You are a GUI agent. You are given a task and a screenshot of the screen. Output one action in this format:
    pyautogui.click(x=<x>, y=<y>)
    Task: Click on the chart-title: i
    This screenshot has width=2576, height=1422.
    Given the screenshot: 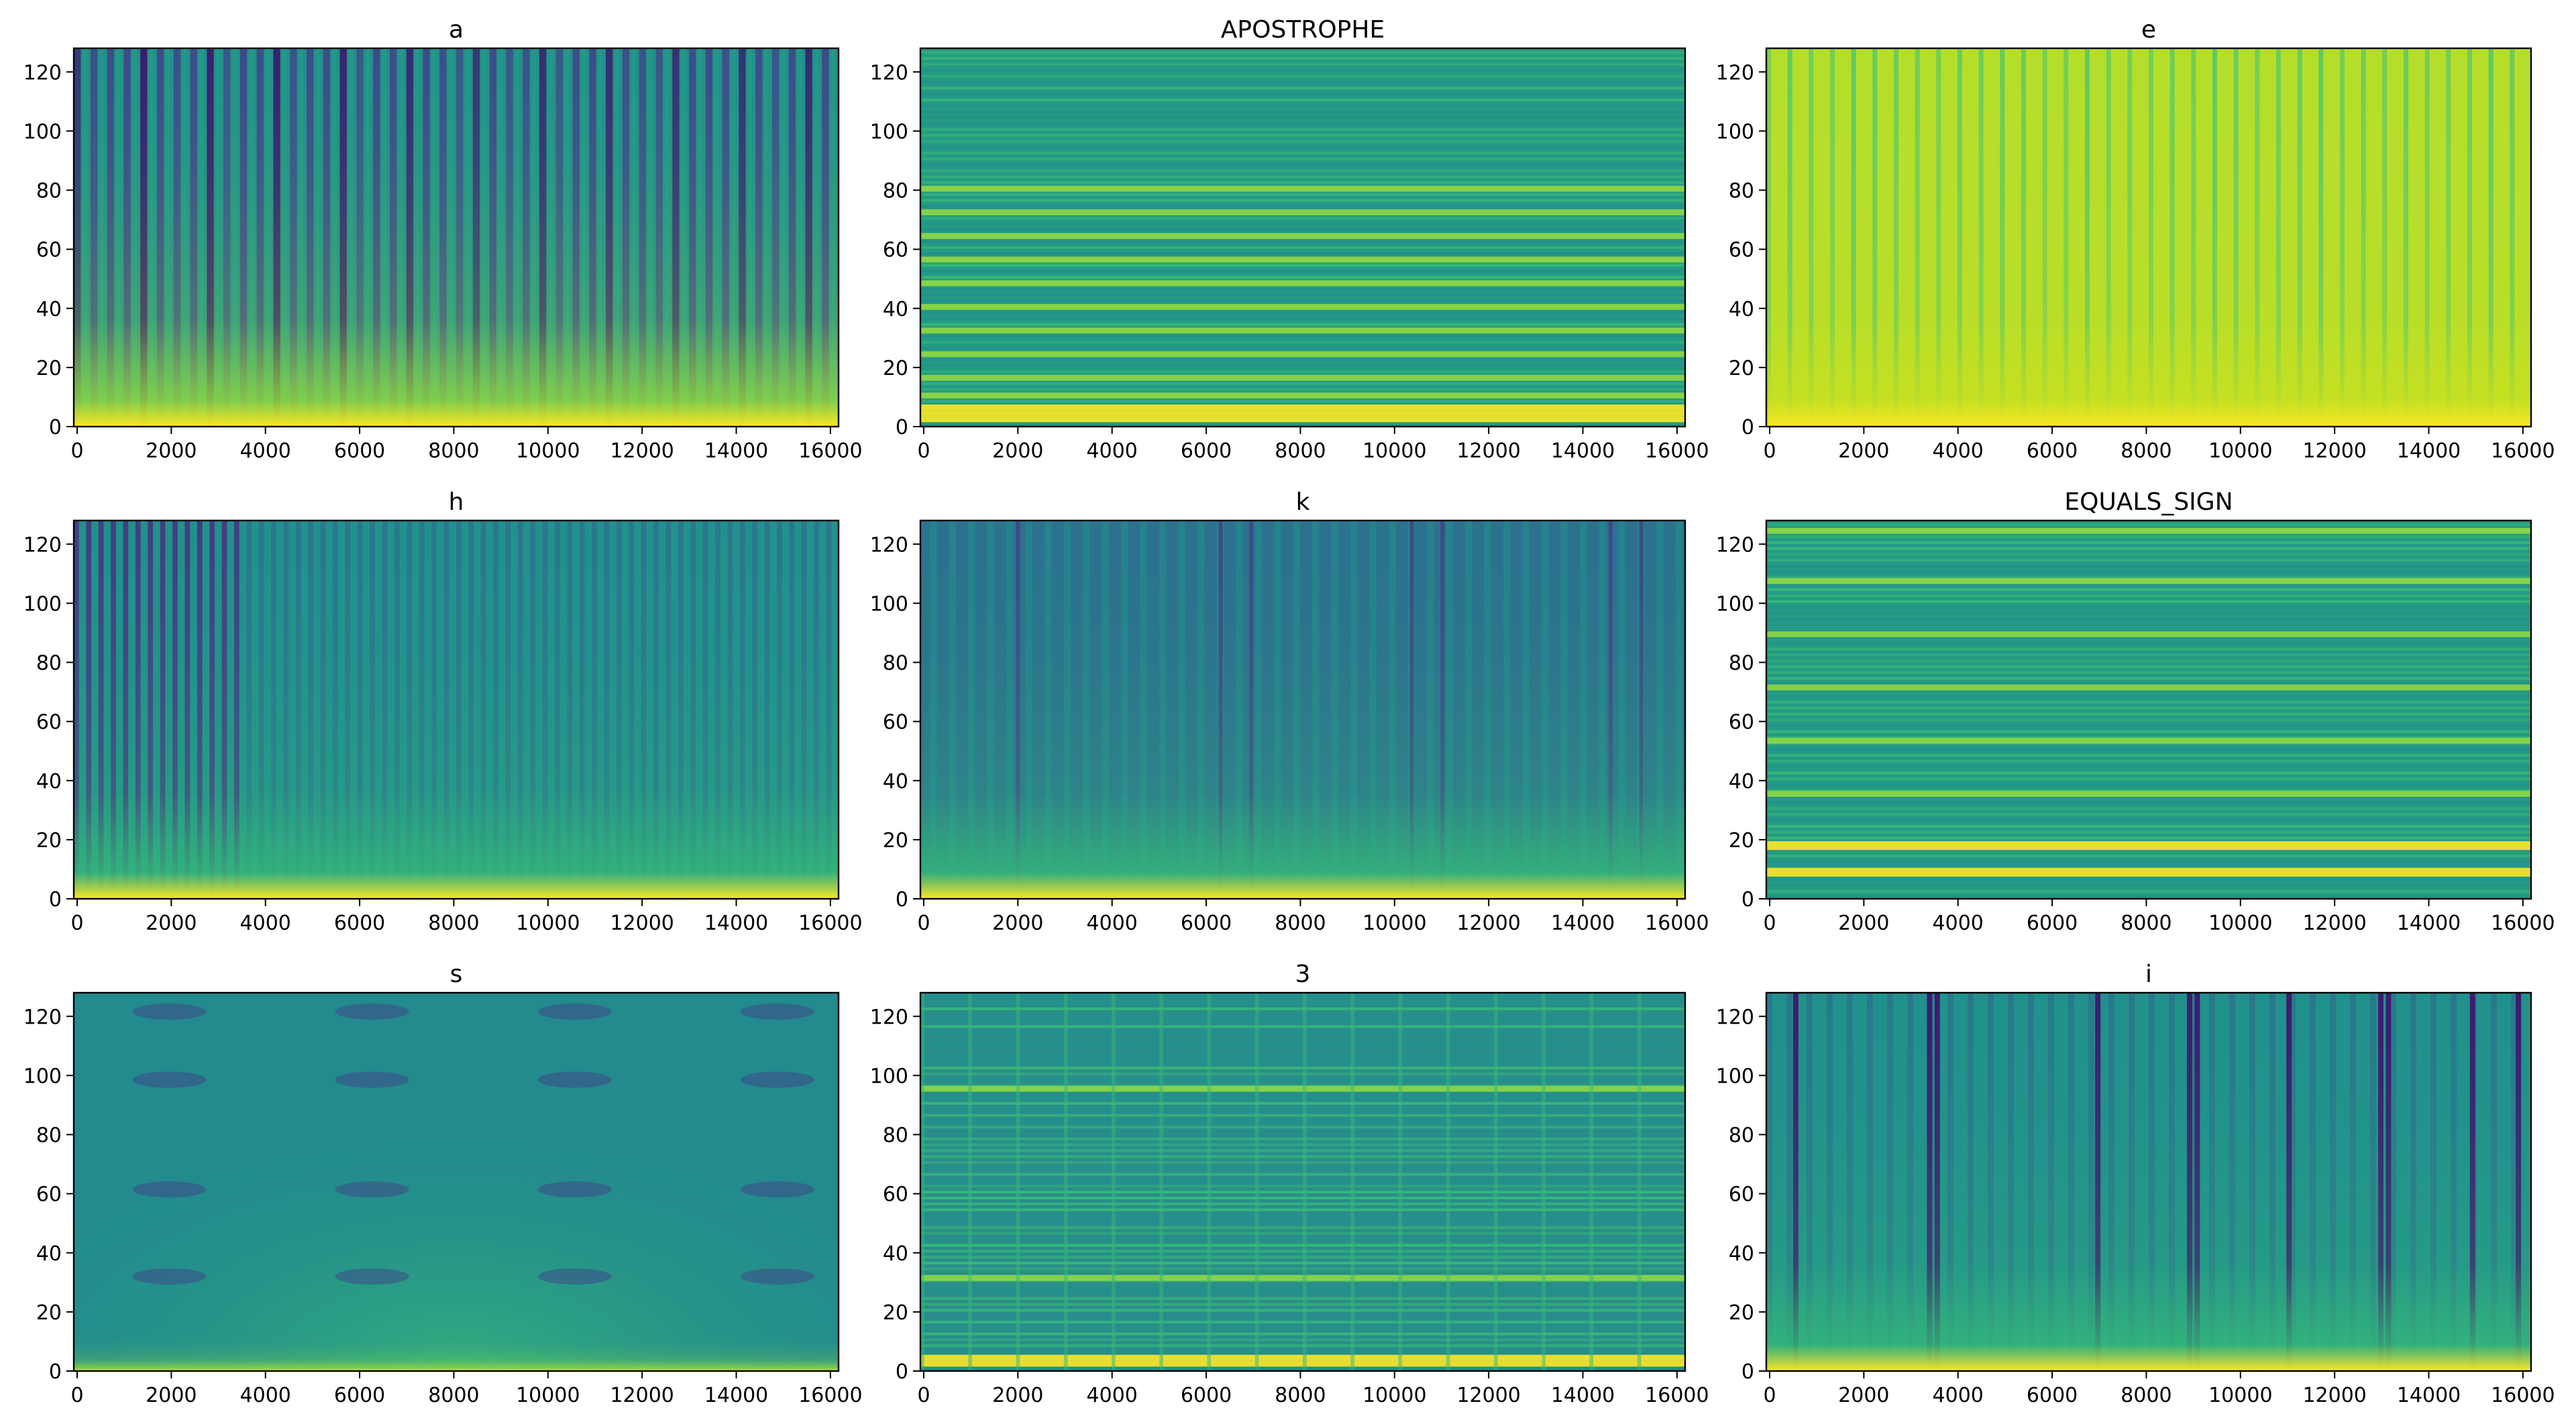 What is the action you would take?
    pyautogui.click(x=2148, y=975)
    